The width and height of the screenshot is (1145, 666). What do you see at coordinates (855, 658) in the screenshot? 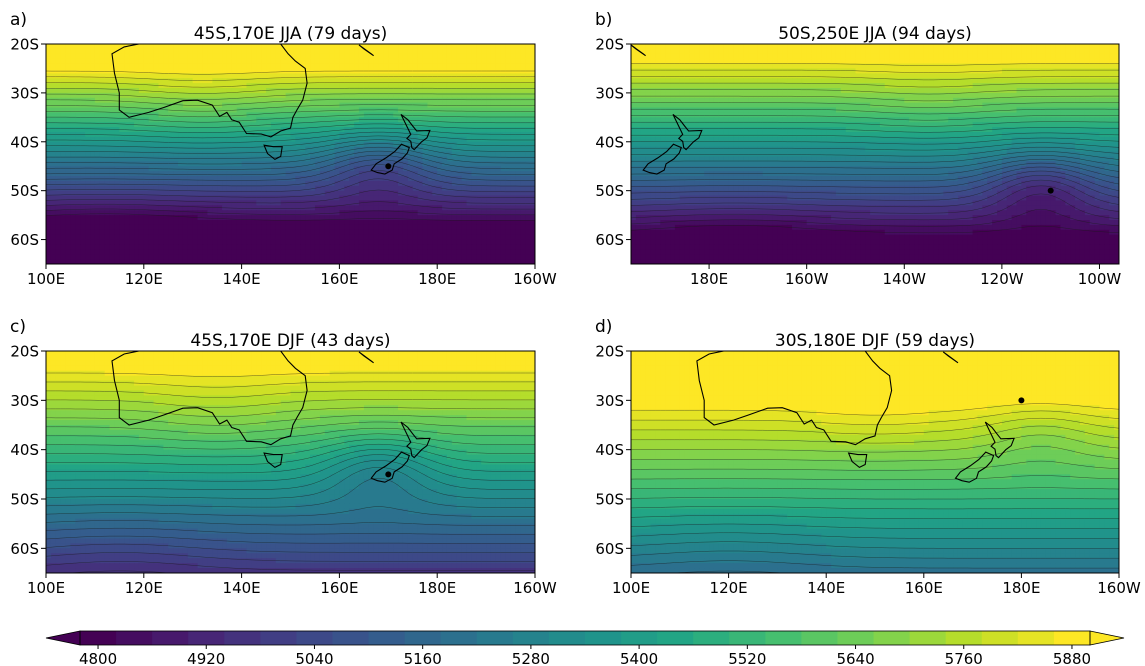
I see `colorbar-tick-label: 5640` at bounding box center [855, 658].